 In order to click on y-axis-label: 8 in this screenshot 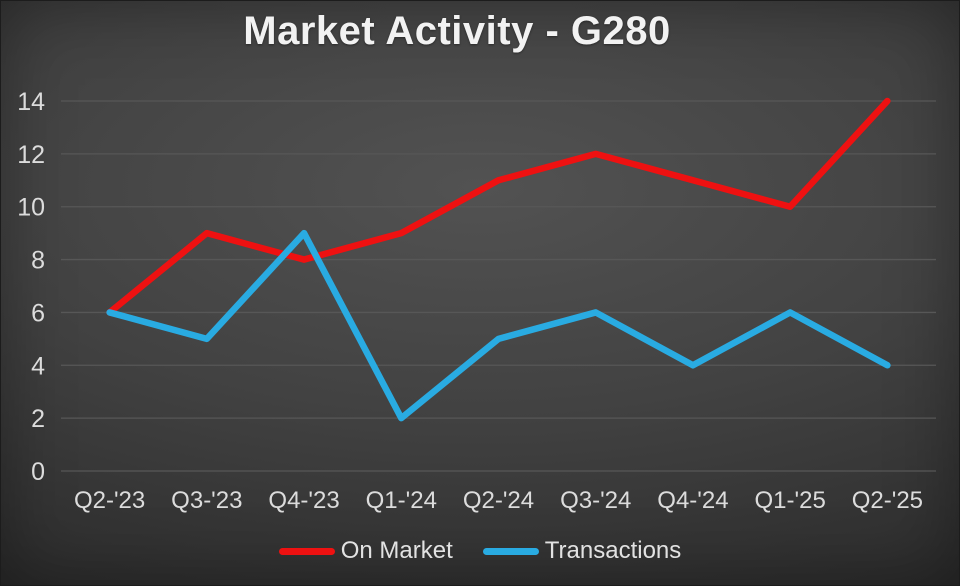, I will do `click(38, 261)`.